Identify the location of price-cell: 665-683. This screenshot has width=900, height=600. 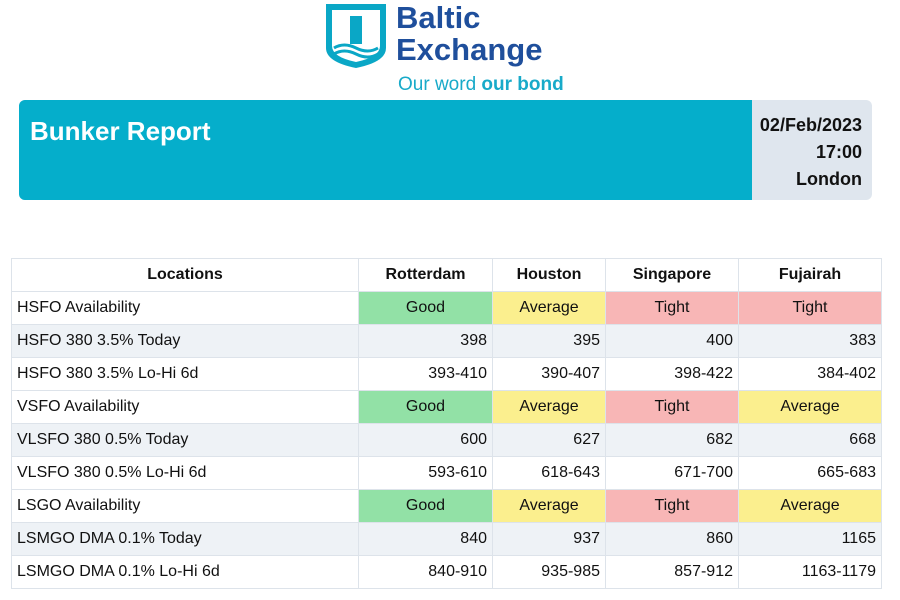
(810, 473).